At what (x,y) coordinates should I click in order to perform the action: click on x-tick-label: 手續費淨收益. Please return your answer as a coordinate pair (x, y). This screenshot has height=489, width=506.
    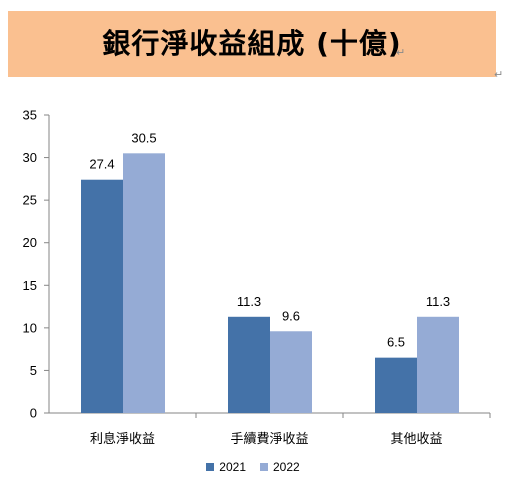
    Looking at the image, I should click on (269, 439).